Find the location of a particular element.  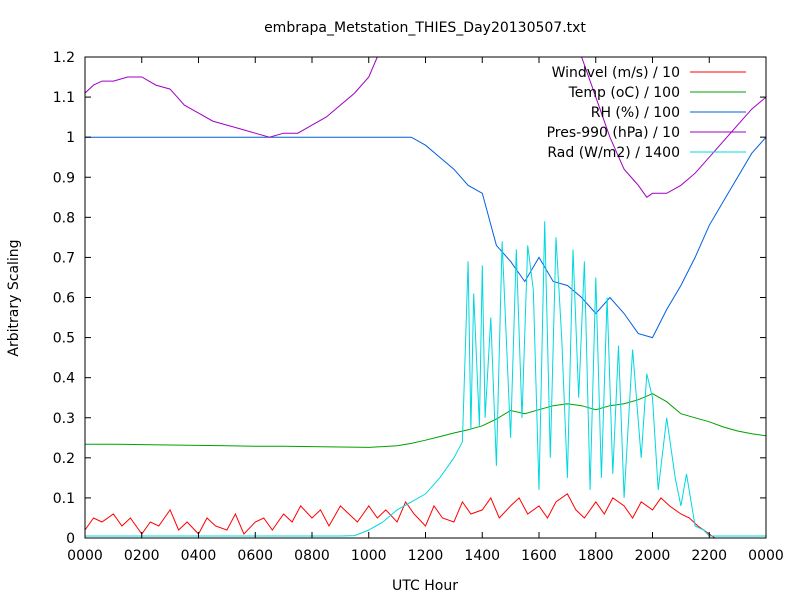

x-tick-label: 0400 is located at coordinates (199, 556).